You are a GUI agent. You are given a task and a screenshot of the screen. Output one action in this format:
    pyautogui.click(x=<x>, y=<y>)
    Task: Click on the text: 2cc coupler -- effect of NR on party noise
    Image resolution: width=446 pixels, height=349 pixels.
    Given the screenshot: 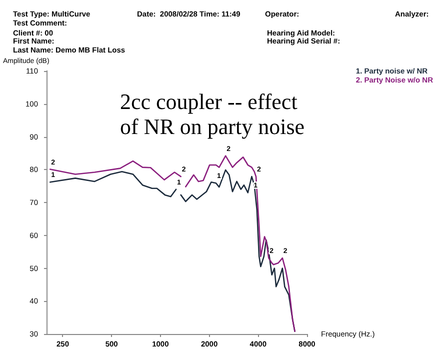 What is the action you would take?
    pyautogui.click(x=212, y=114)
    